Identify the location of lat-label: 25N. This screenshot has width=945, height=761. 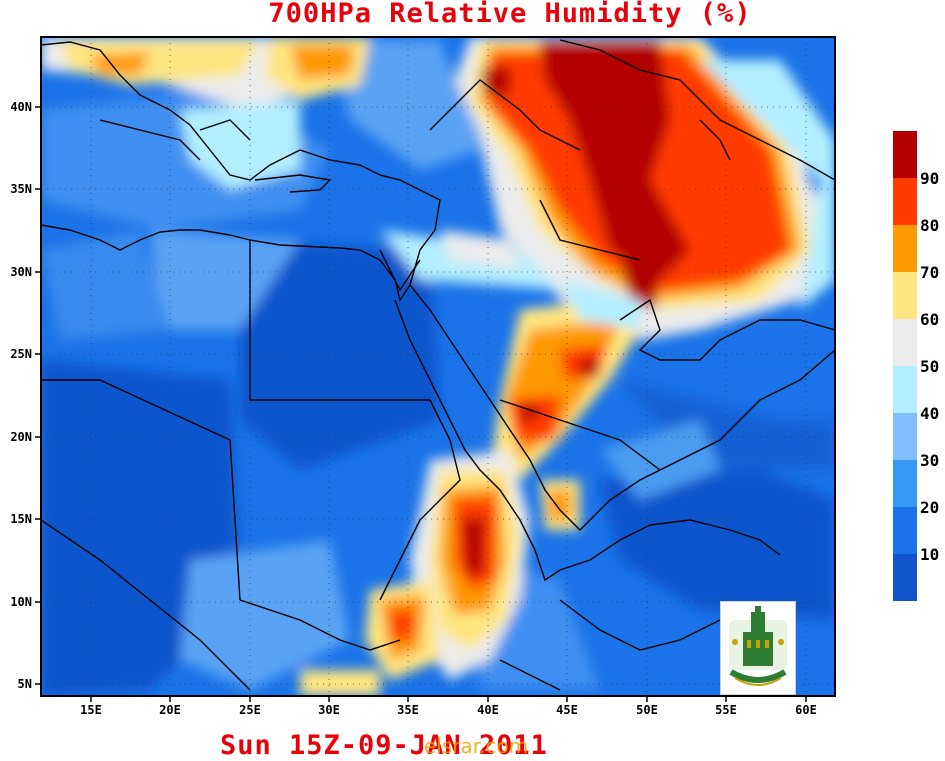
(21, 354).